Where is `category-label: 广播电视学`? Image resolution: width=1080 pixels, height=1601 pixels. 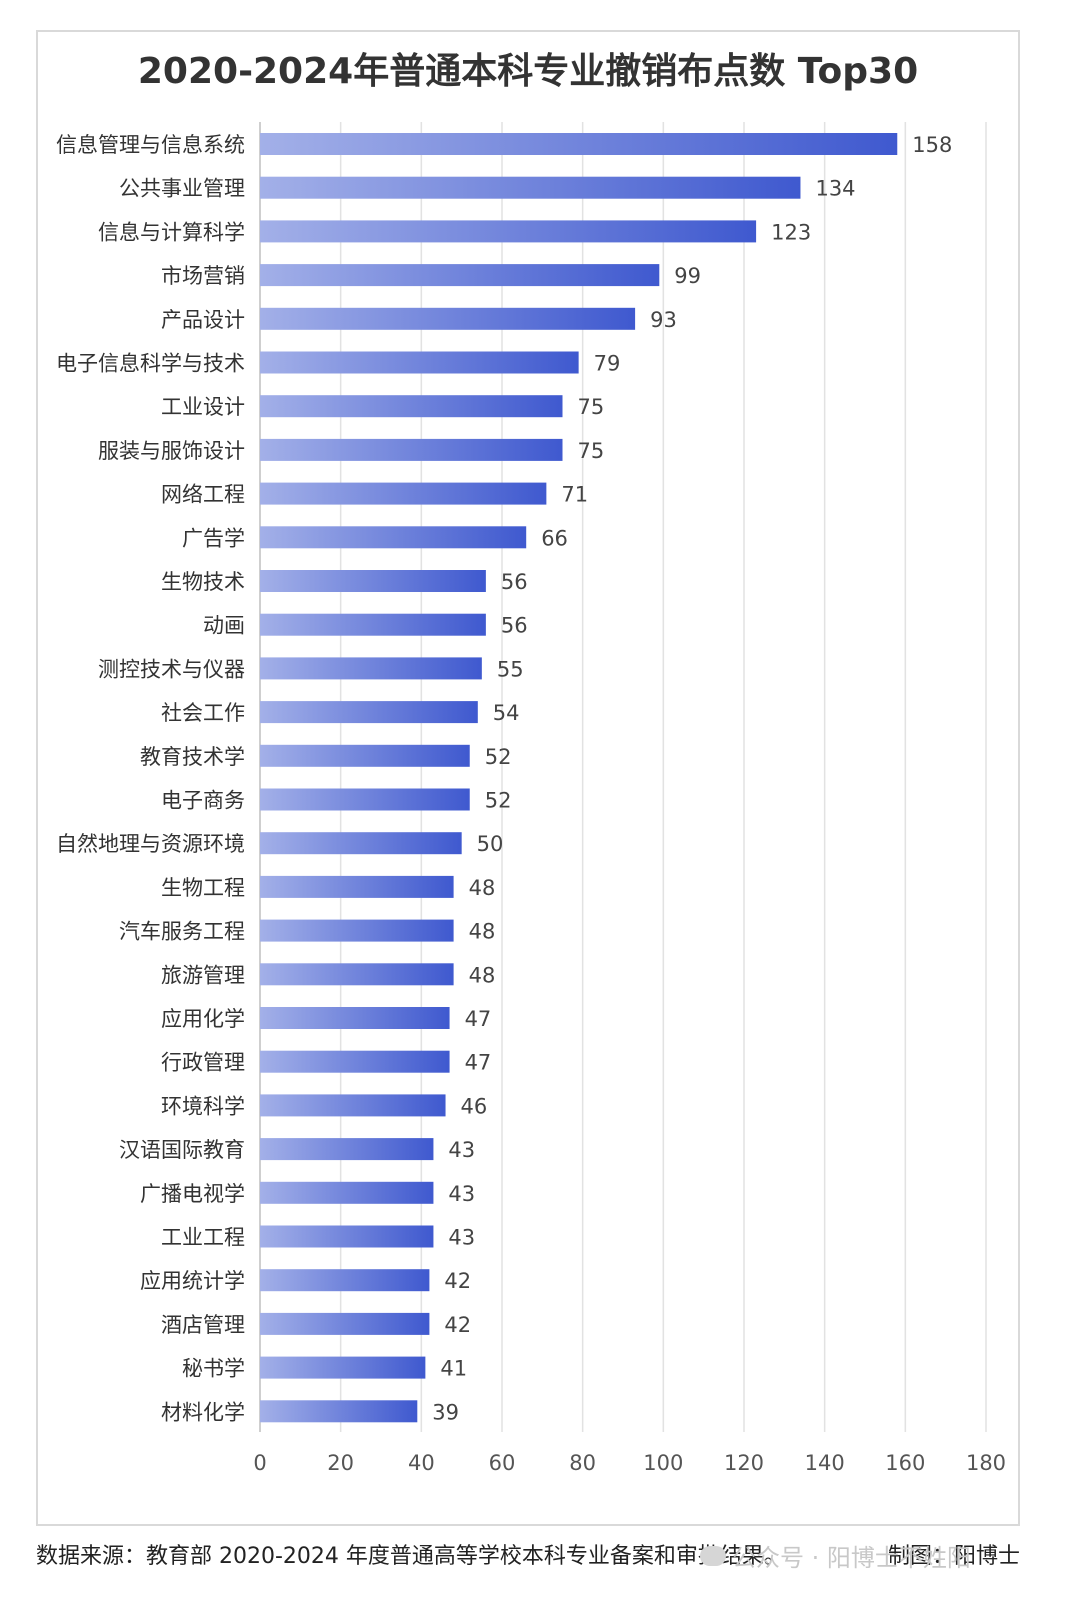
category-label: 广播电视学 is located at coordinates (192, 1194).